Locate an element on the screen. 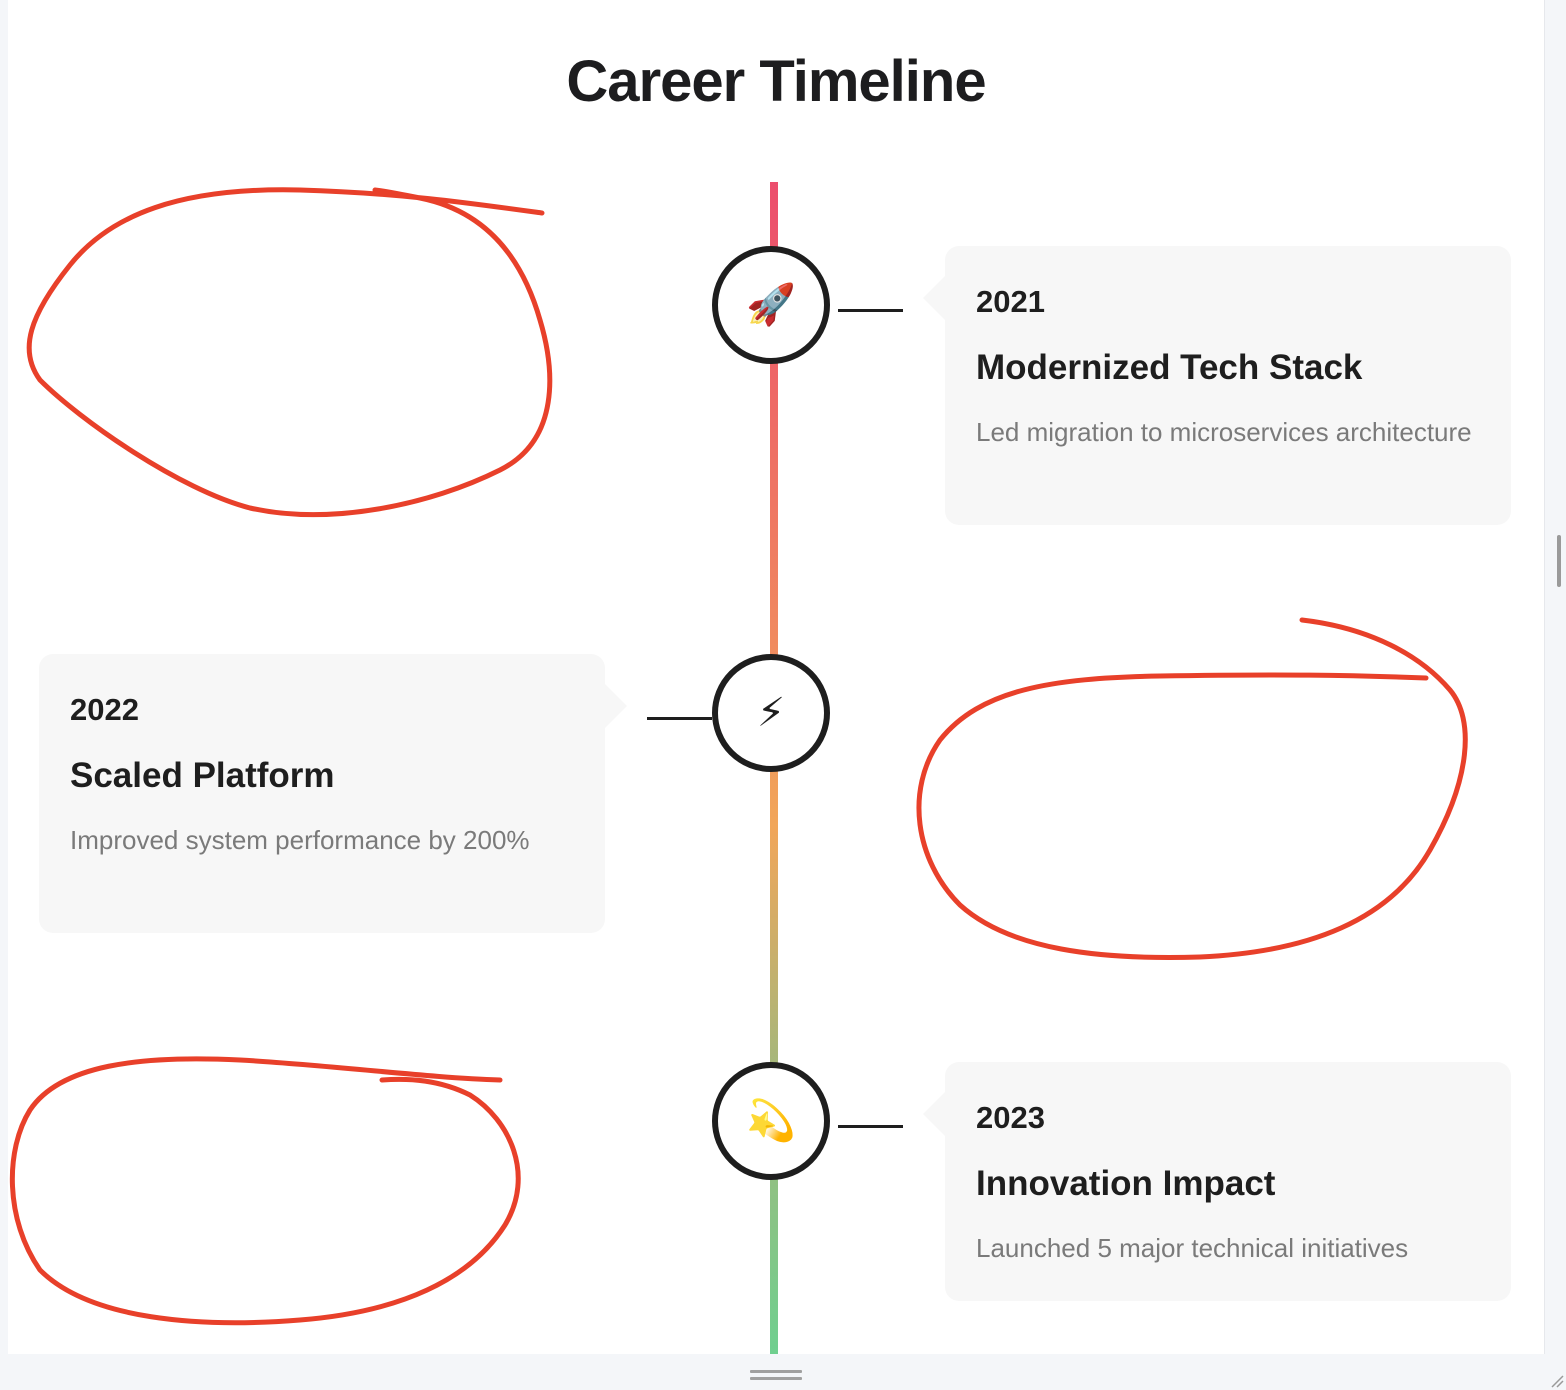  timeline-node-rocket: 🚀 is located at coordinates (771, 305).